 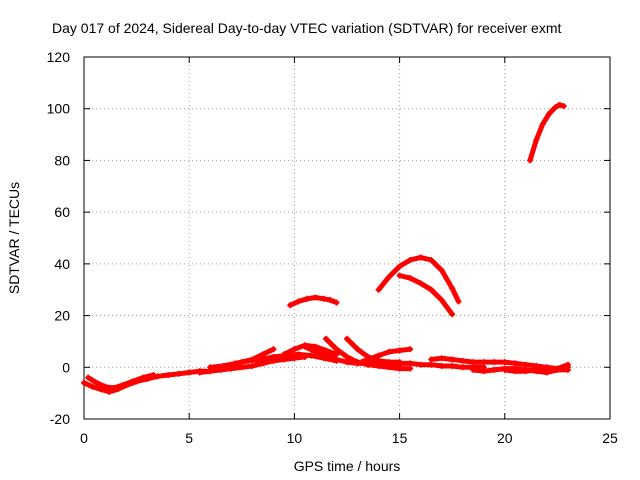 I want to click on x-tick-label: 20, so click(x=505, y=438).